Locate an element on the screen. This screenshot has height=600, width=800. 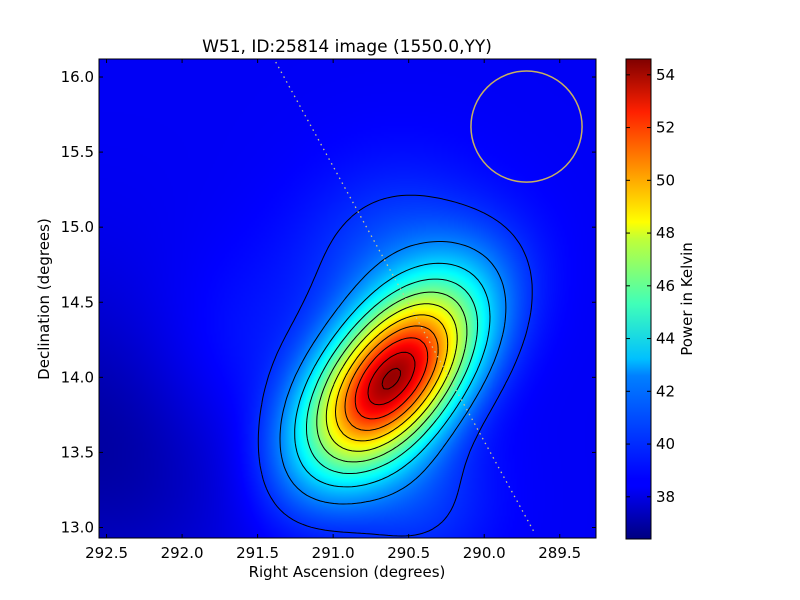
chart-title: W51, ID:25814 image (1550.0,YY) is located at coordinates (347, 47).